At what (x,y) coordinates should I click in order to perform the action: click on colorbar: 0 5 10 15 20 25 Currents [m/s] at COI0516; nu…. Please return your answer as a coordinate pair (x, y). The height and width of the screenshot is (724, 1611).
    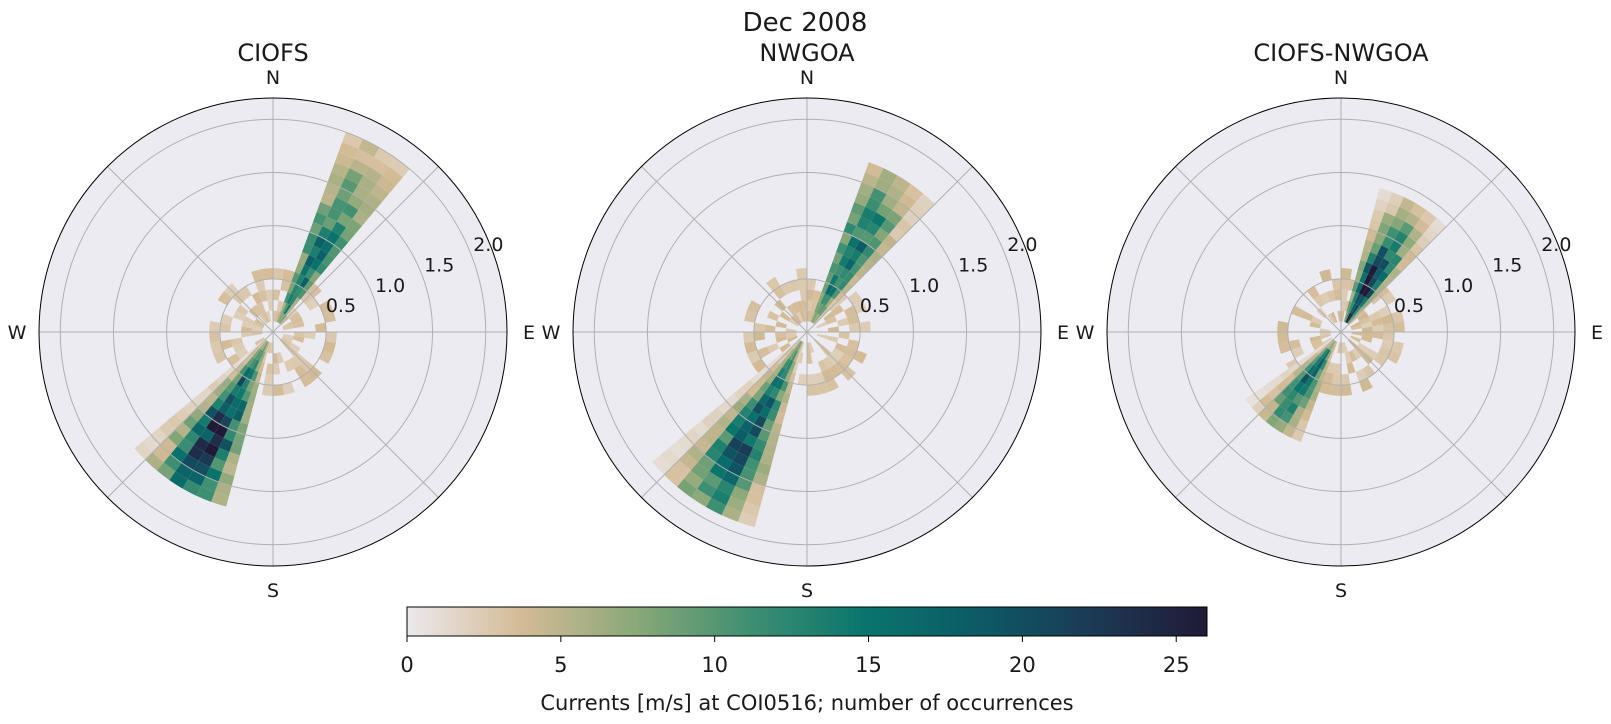
    Looking at the image, I should click on (804, 660).